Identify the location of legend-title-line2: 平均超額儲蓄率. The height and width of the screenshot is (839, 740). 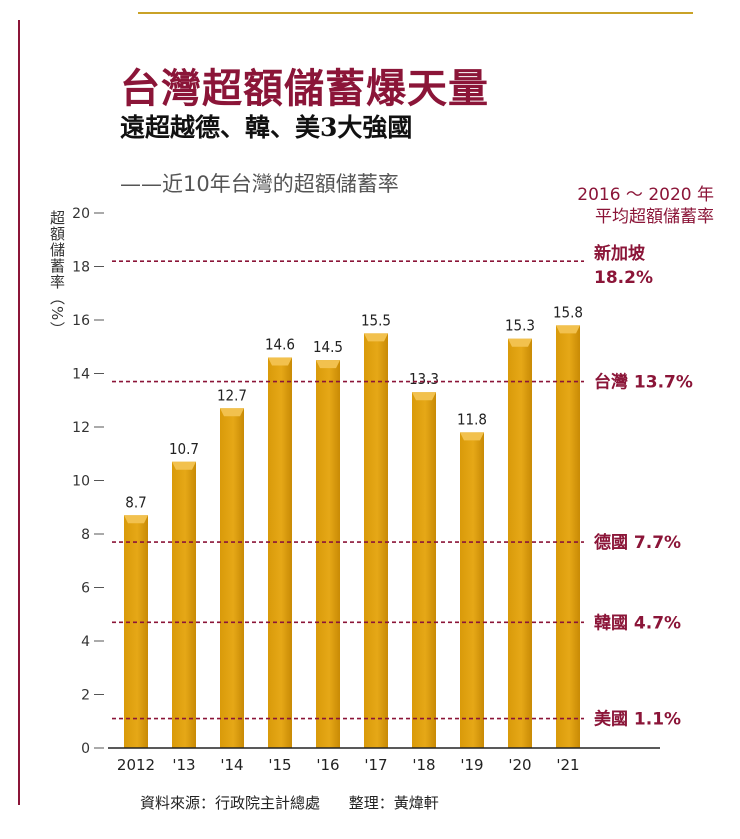
(654, 217).